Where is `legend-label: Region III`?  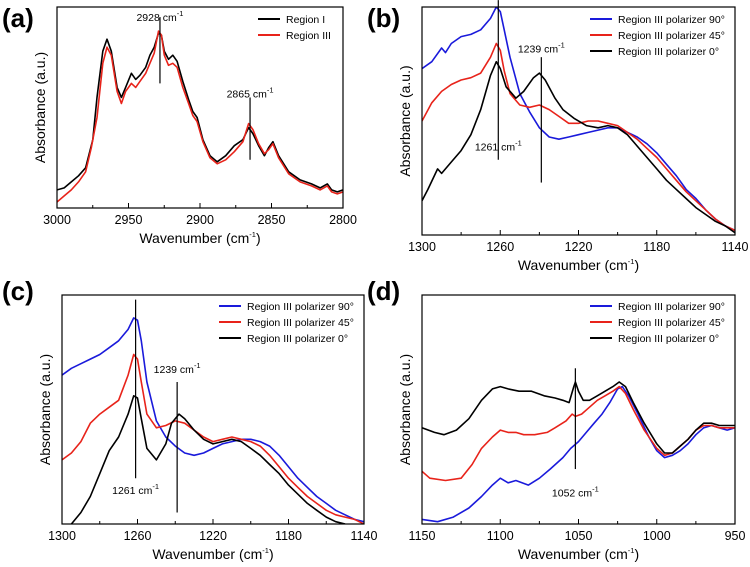 legend-label: Region III is located at coordinates (308, 36).